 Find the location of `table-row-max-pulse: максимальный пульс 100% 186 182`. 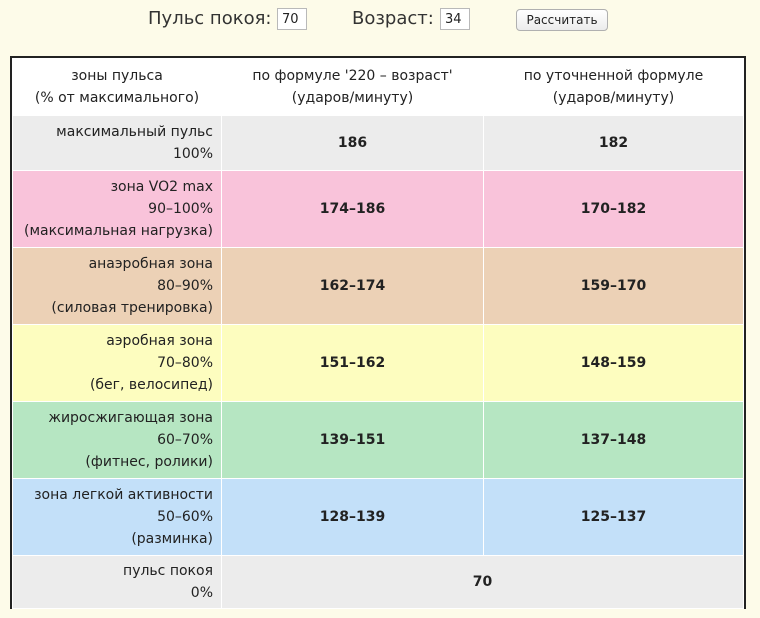

table-row-max-pulse: максимальный пульс 100% 186 182 is located at coordinates (378, 143).